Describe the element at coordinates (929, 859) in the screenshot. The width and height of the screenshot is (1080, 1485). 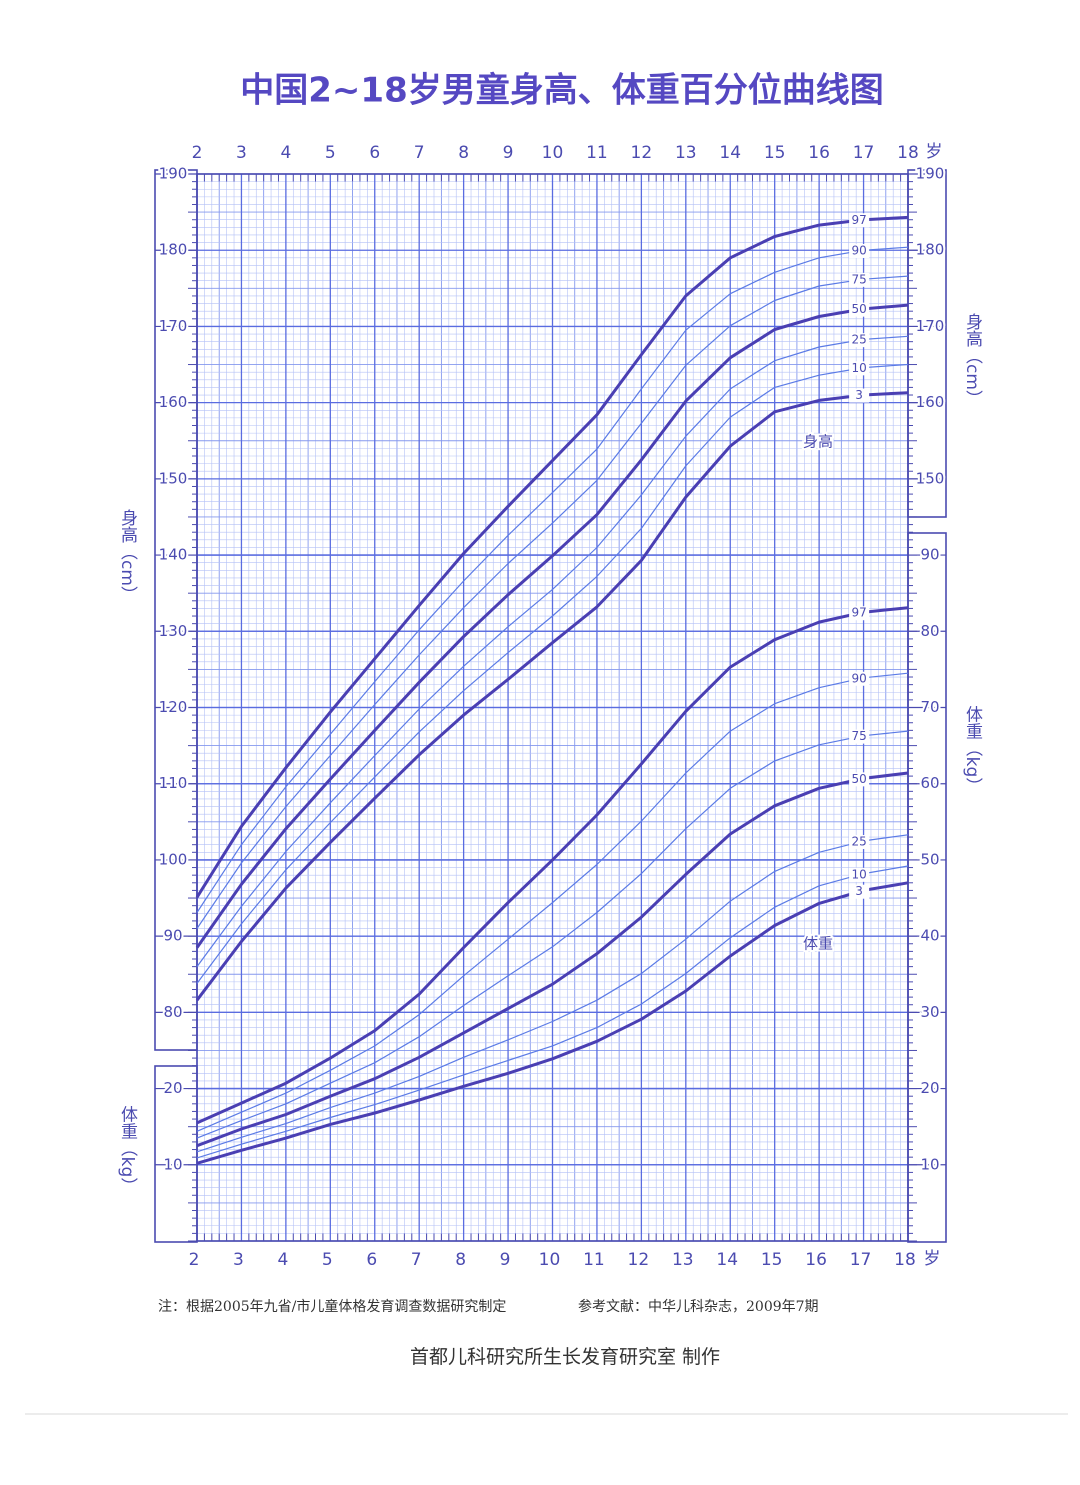
I see `y-tick-label: 50` at that location.